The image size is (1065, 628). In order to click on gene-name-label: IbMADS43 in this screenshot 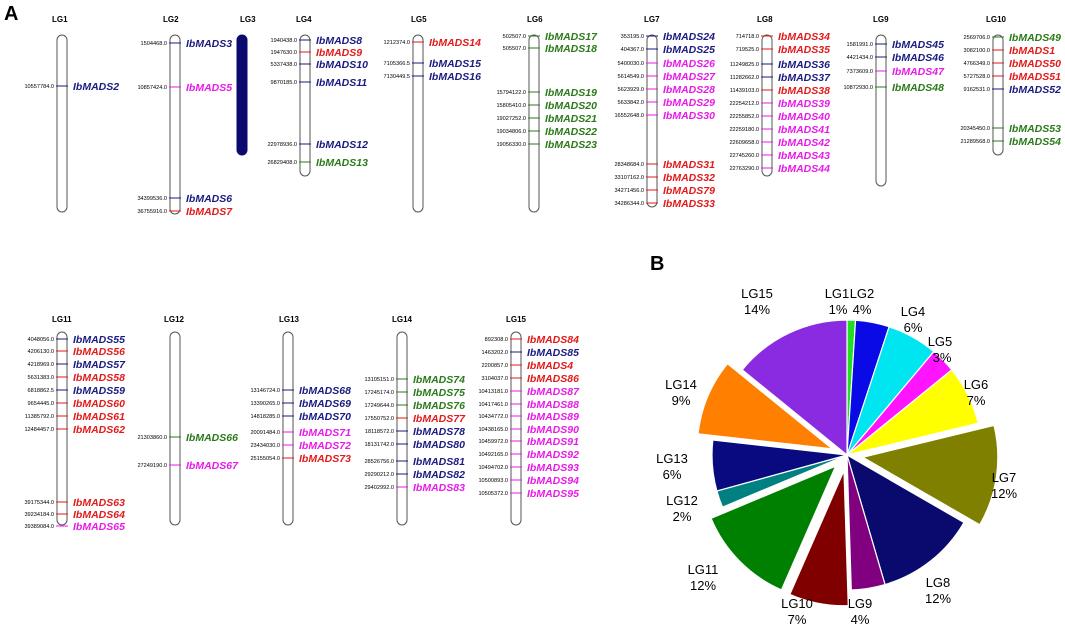, I will do `click(804, 156)`.